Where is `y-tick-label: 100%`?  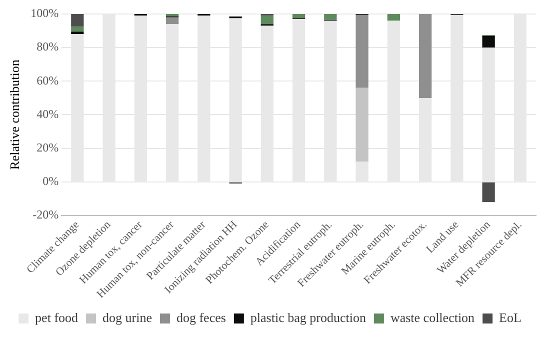
y-tick-label: 100% is located at coordinates (44, 13).